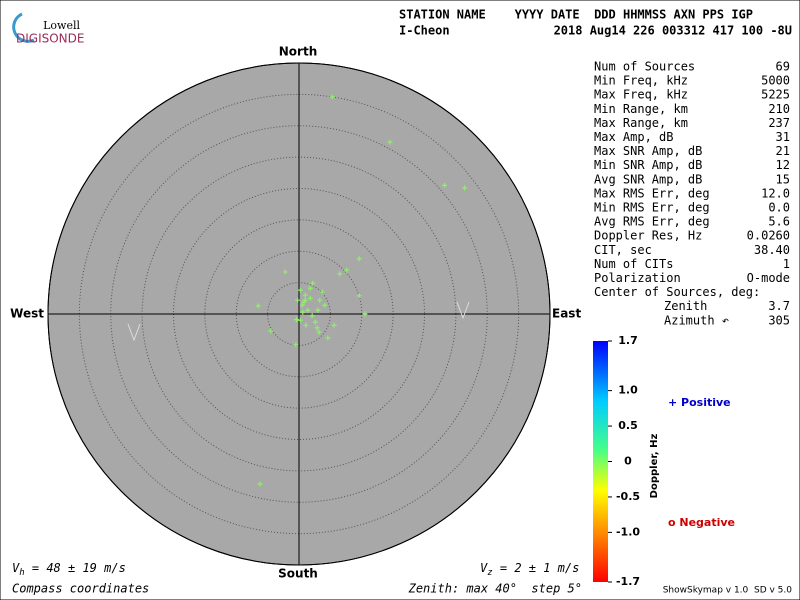  What do you see at coordinates (641, 109) in the screenshot?
I see `stat-label: Min Range, km` at bounding box center [641, 109].